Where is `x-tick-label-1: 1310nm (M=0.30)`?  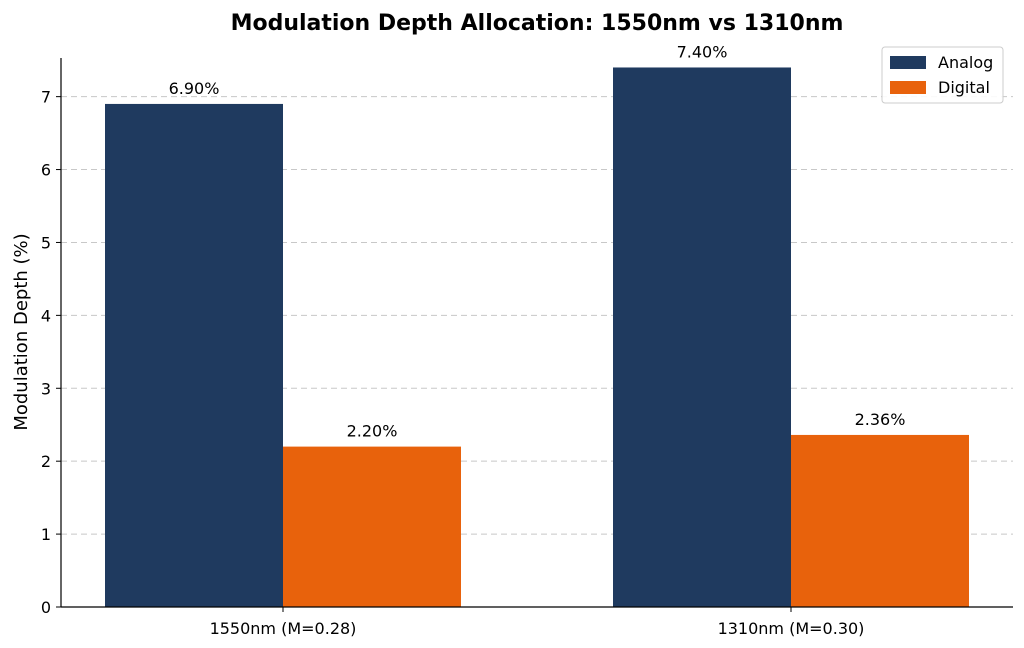
x-tick-label-1: 1310nm (M=0.30) is located at coordinates (791, 628).